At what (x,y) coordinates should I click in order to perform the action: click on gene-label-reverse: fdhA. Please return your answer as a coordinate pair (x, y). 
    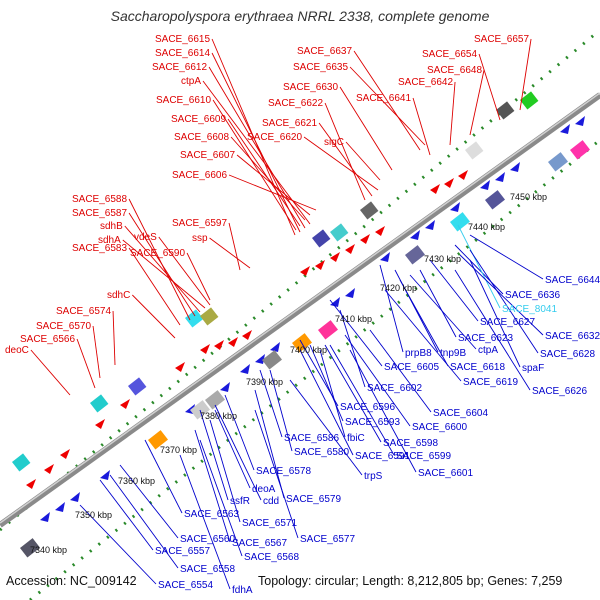
    Looking at the image, I should click on (242, 590).